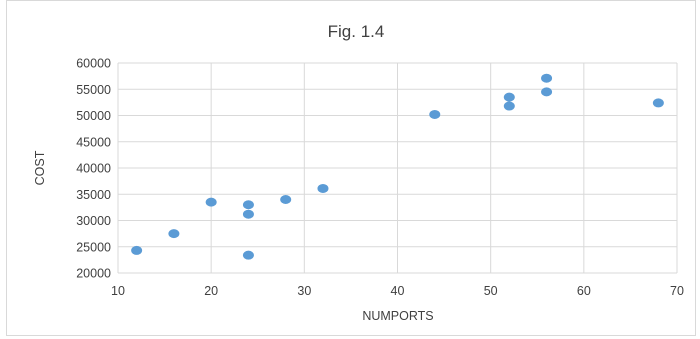 This screenshot has height=339, width=700. What do you see at coordinates (397, 316) in the screenshot?
I see `x-axis-title: NUMPORTS` at bounding box center [397, 316].